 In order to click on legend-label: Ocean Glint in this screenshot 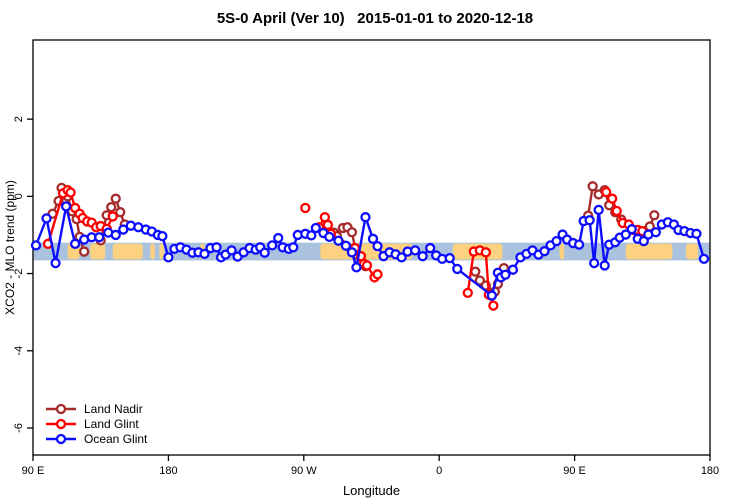, I will do `click(116, 439)`.